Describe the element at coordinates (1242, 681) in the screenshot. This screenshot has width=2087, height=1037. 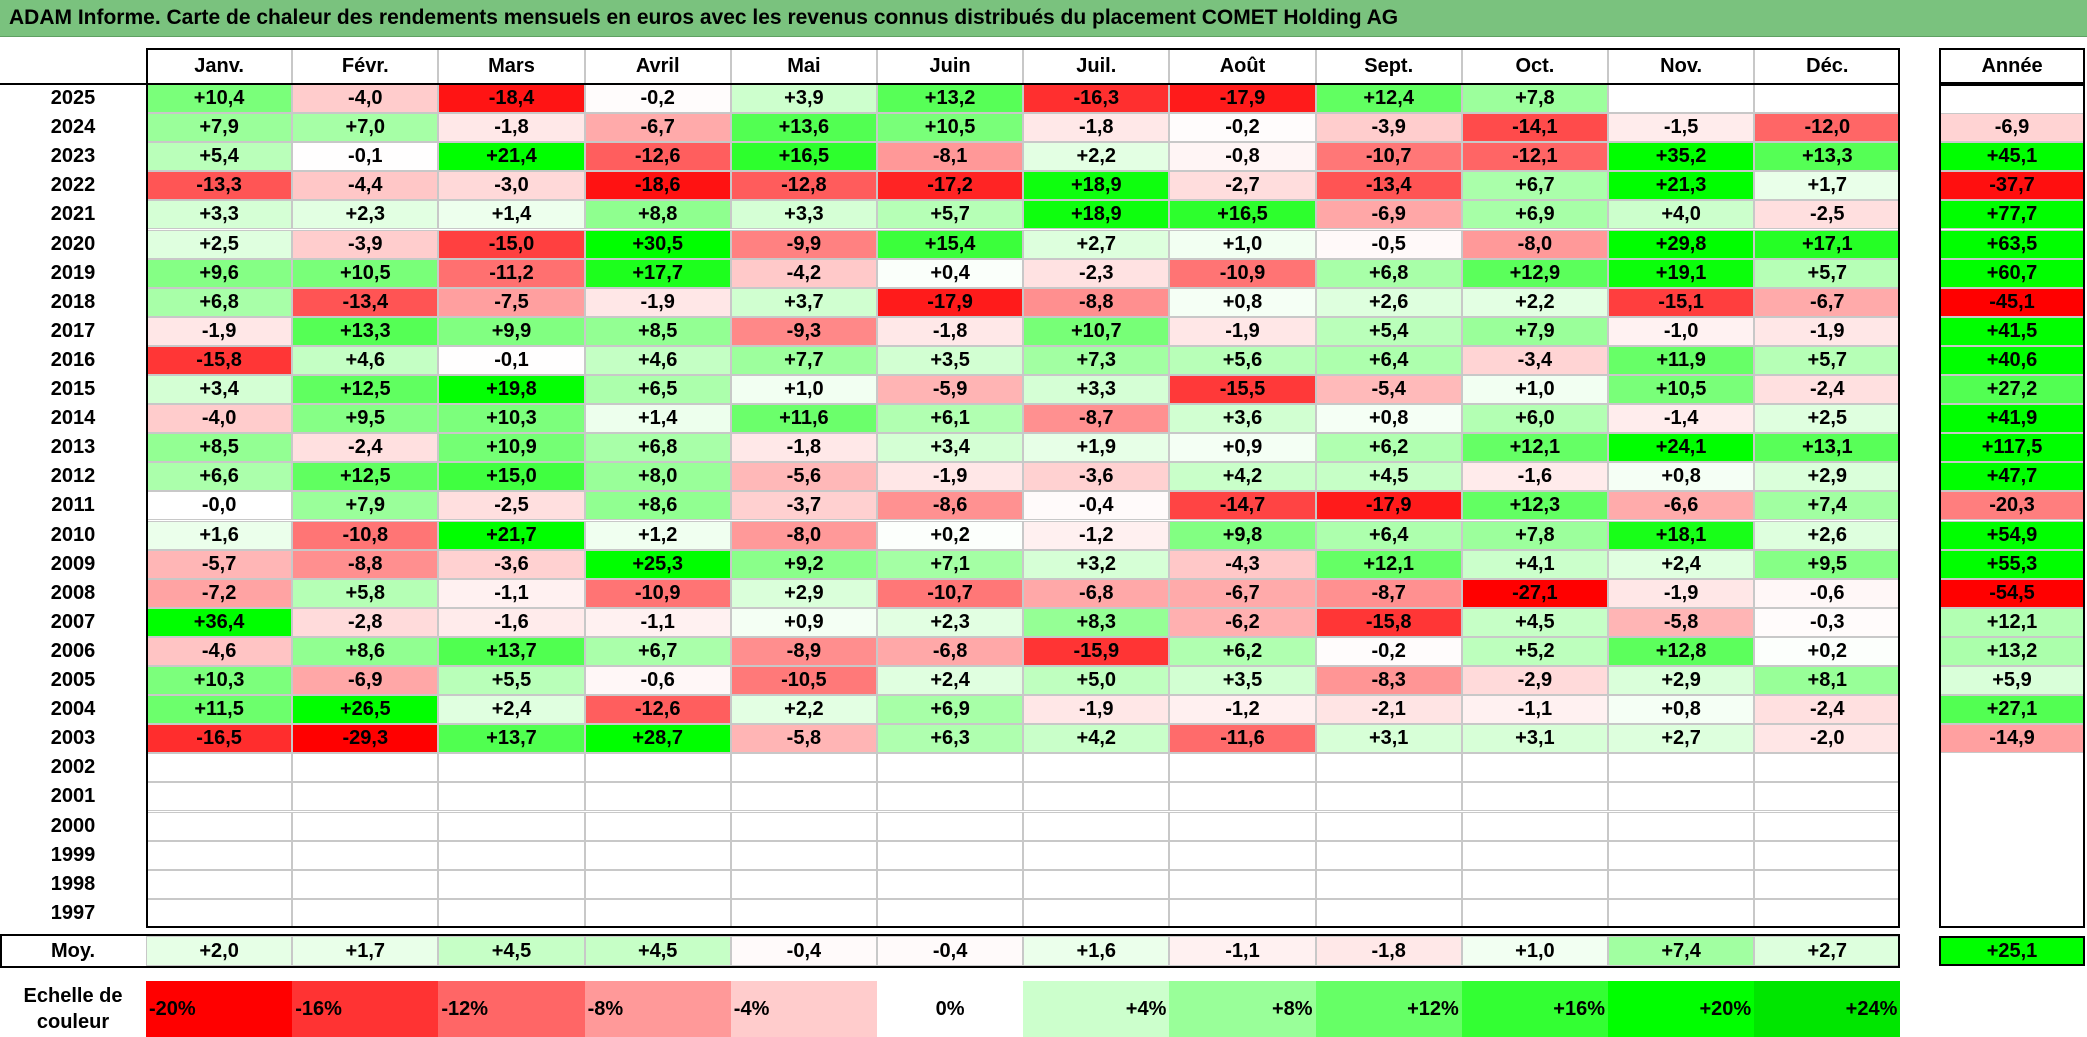
I see `heatmap-cell: +3,5` at that location.